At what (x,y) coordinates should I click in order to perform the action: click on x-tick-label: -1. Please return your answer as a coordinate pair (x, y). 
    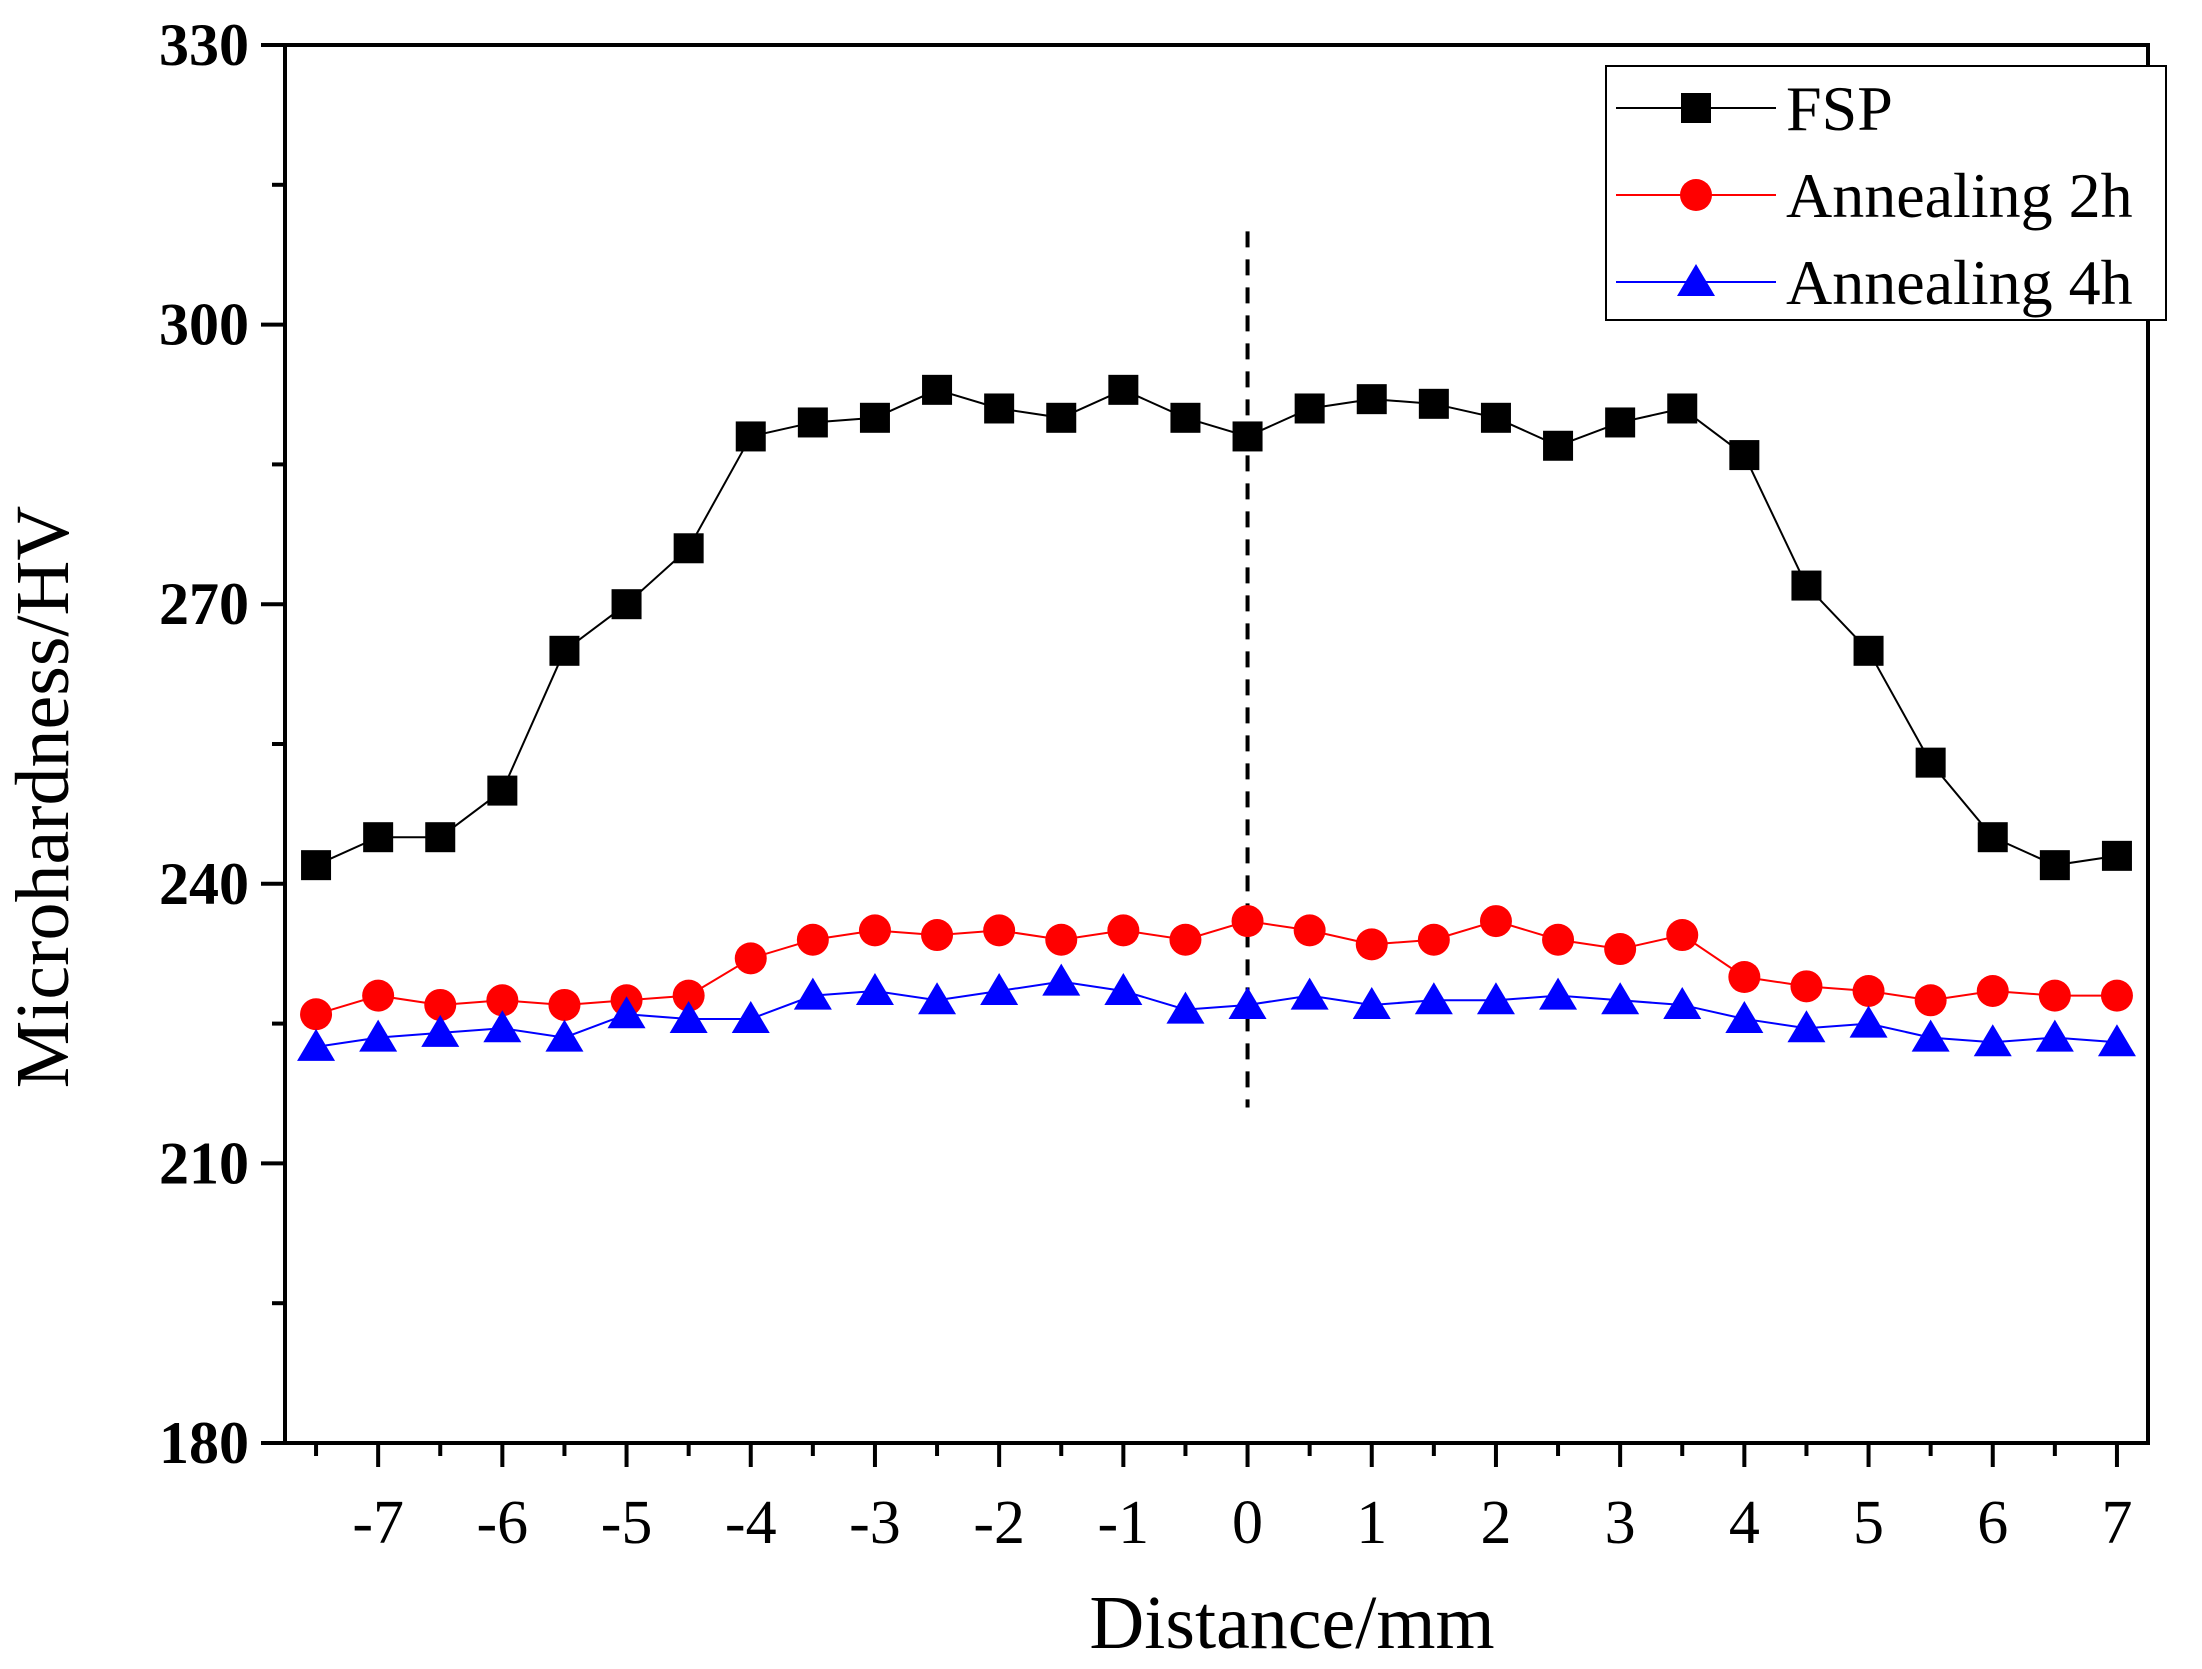
    Looking at the image, I should click on (1124, 1523).